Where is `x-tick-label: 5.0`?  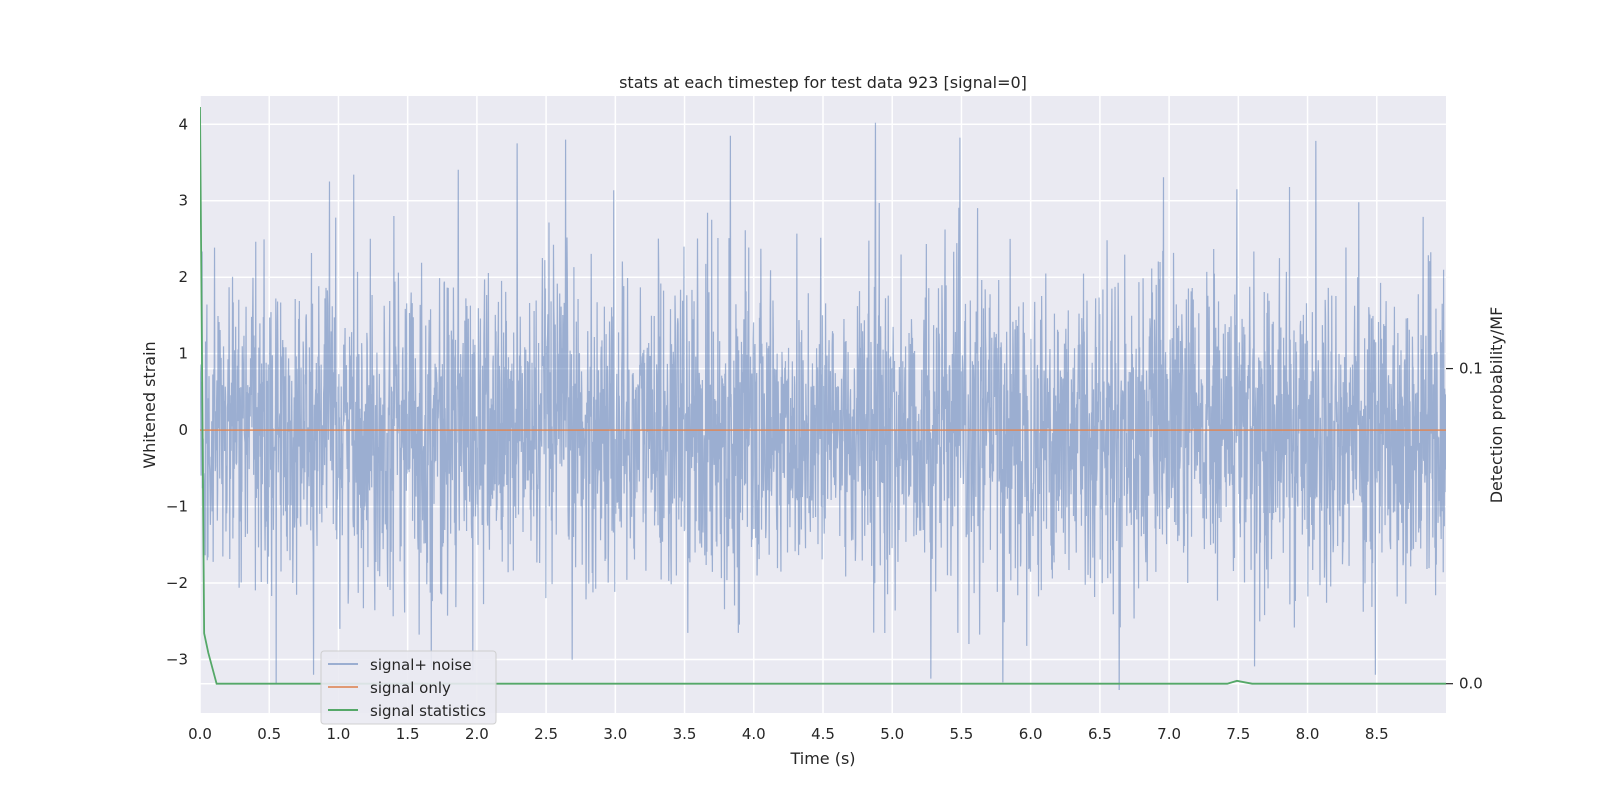
x-tick-label: 5.0 is located at coordinates (892, 734).